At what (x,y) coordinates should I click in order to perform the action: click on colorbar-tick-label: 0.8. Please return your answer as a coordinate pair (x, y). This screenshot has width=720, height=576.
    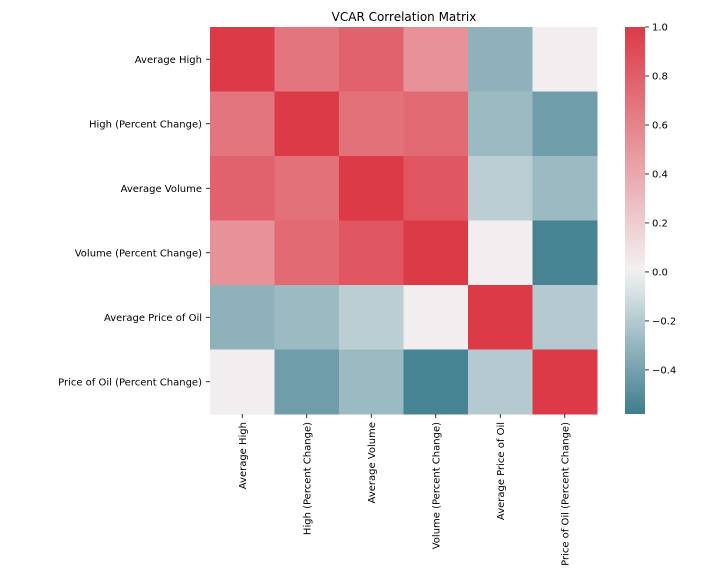
    Looking at the image, I should click on (660, 76).